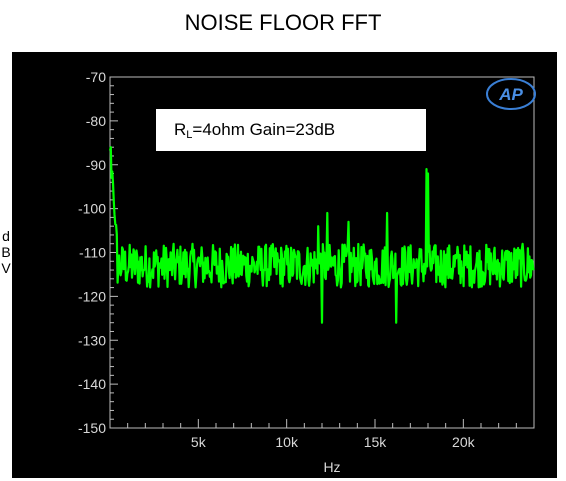 Image resolution: width=566 pixels, height=481 pixels. I want to click on y-tick-label: -140, so click(92, 384).